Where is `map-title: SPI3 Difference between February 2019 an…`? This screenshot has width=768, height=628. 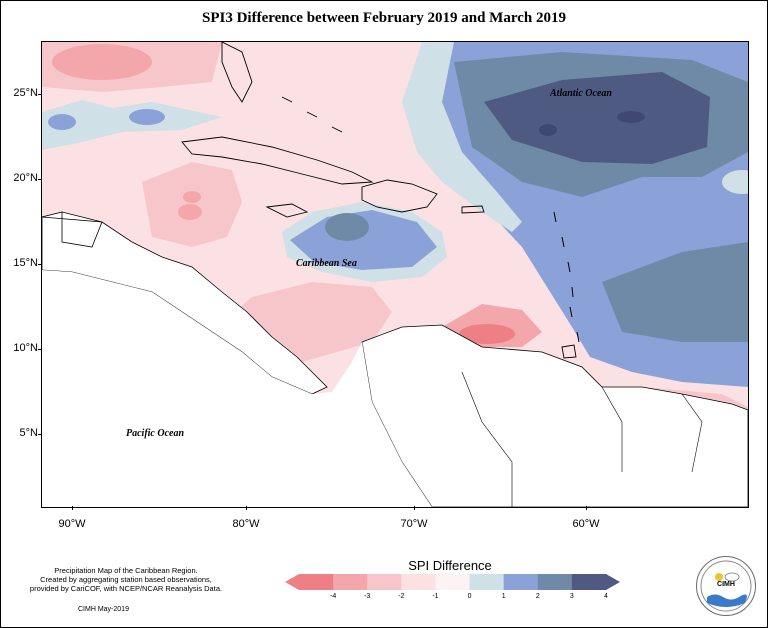
map-title: SPI3 Difference between February 2019 an… is located at coordinates (384, 18).